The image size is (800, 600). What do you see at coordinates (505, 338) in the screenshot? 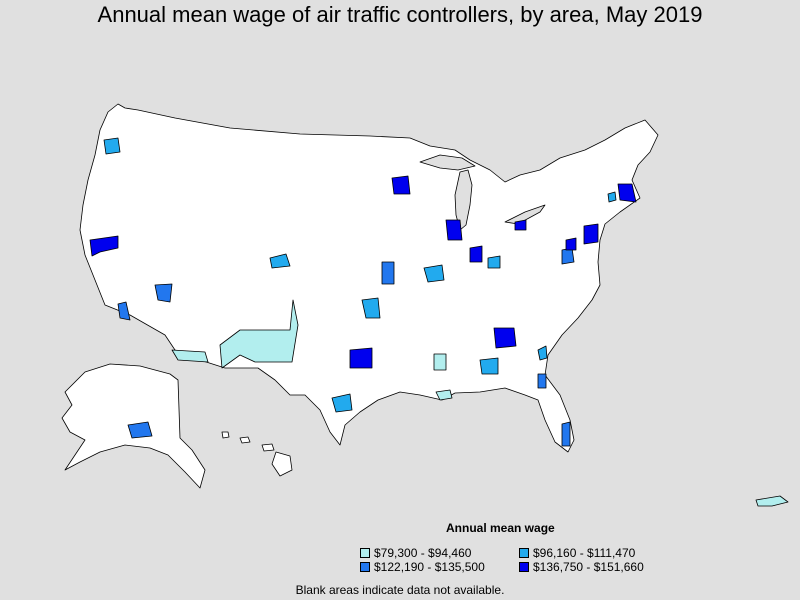
I see `area-atlanta` at bounding box center [505, 338].